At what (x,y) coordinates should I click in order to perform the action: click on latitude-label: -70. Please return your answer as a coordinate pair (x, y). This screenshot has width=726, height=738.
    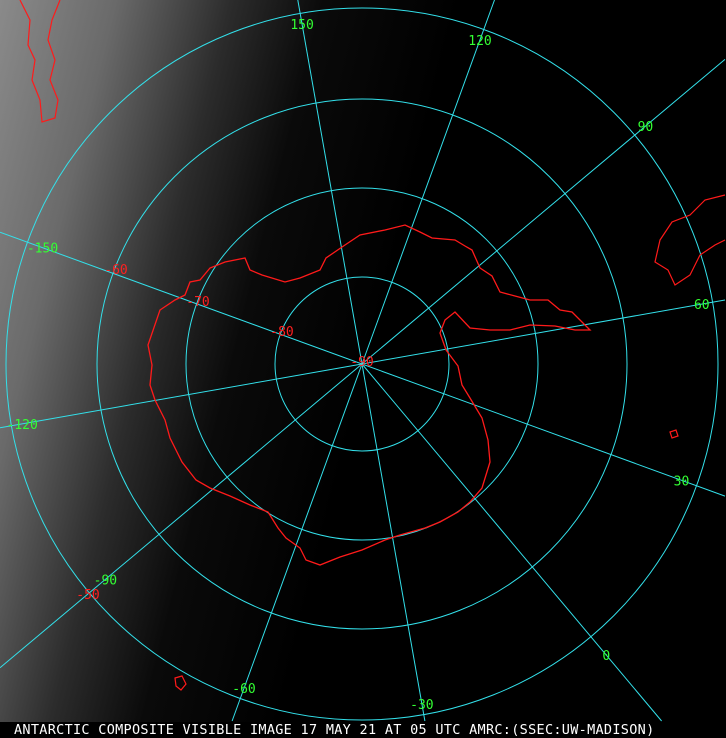
    Looking at the image, I should click on (197, 302).